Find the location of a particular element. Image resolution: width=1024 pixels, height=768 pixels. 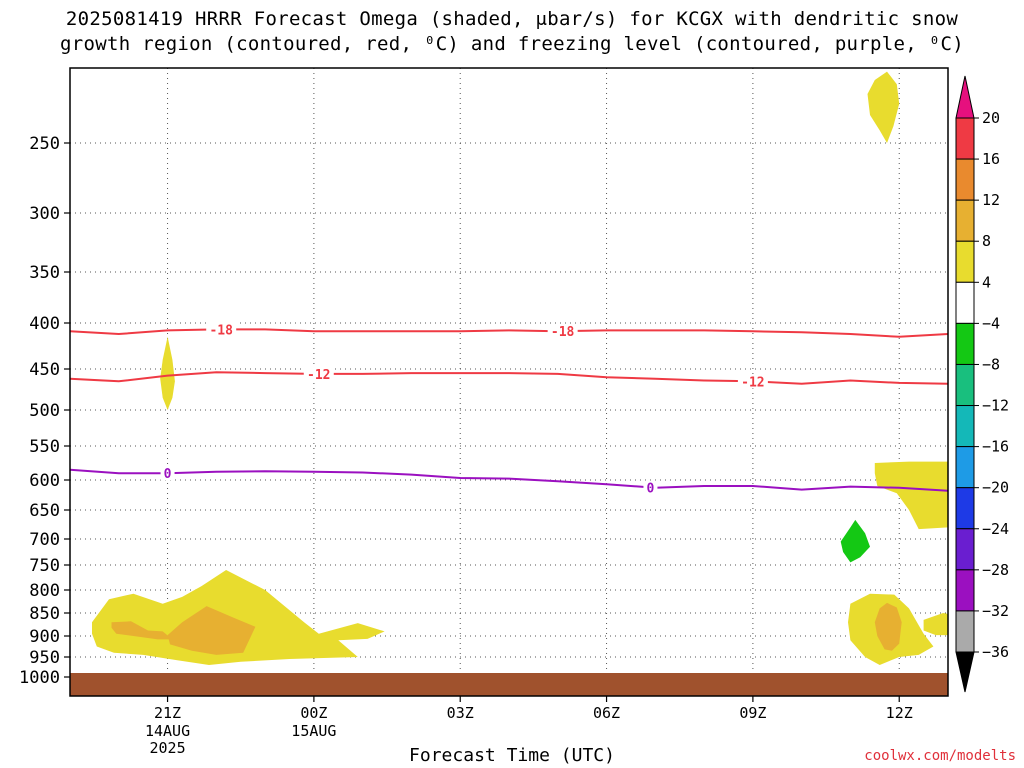

omega-4to8-edge-region is located at coordinates (935, 624).